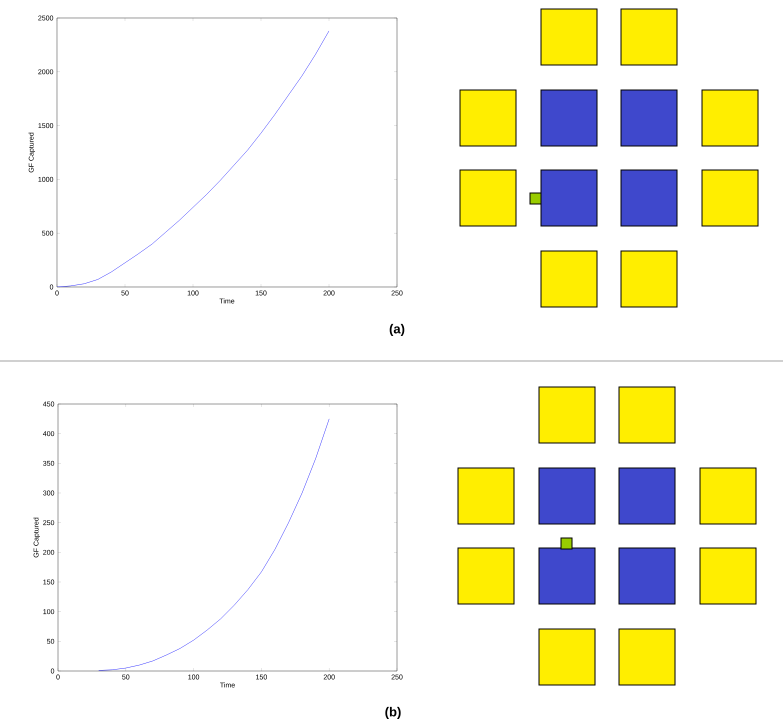 The width and height of the screenshot is (783, 725). Describe the element at coordinates (393, 713) in the screenshot. I see `text: (b)` at that location.